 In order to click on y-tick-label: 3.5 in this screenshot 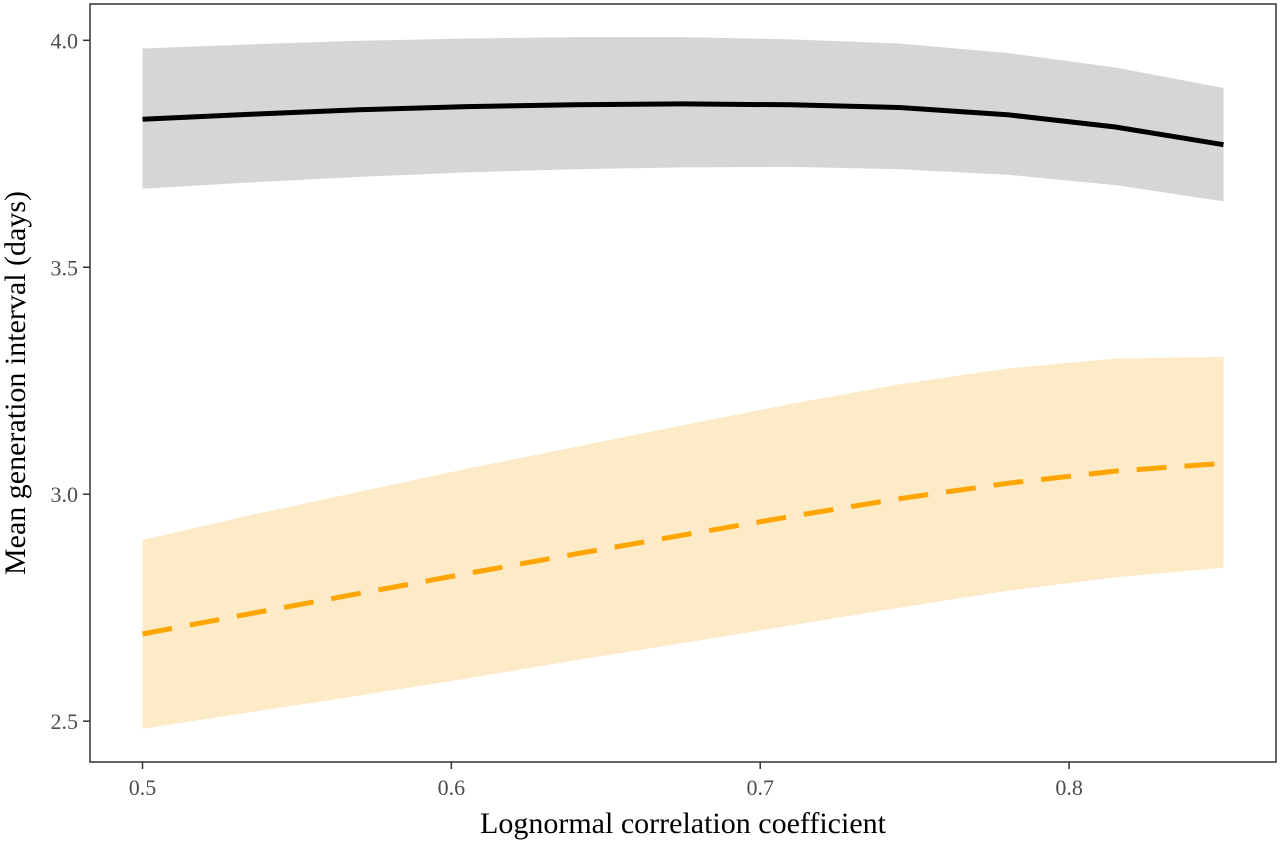, I will do `click(65, 267)`.